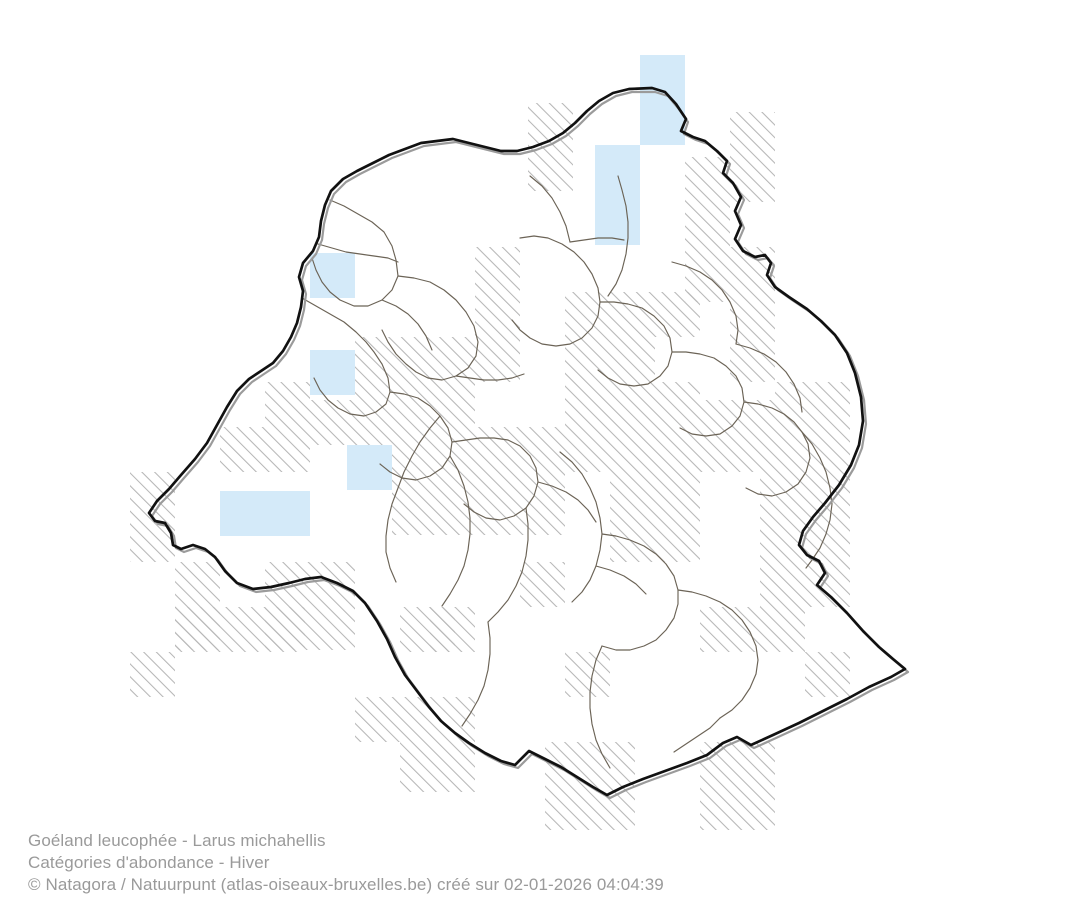  I want to click on caption-subtitle: Catégories d'abondance - Hiver, so click(149, 862).